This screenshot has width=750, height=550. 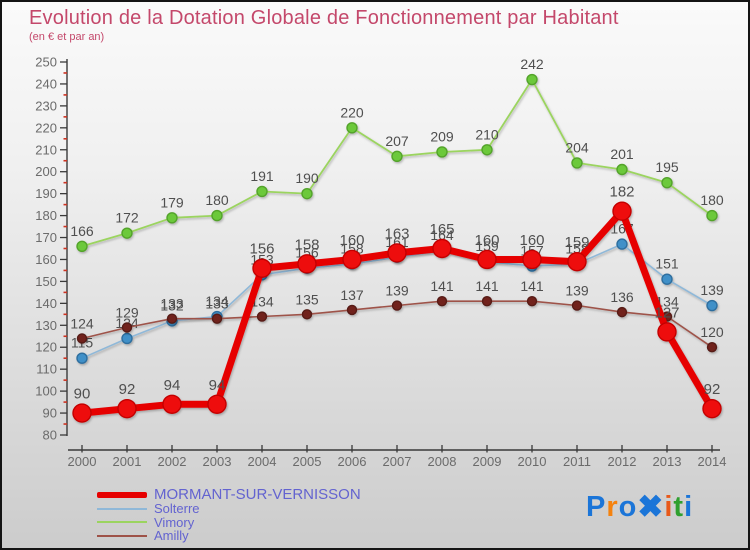 What do you see at coordinates (217, 461) in the screenshot?
I see `x-tick-label: 2003` at bounding box center [217, 461].